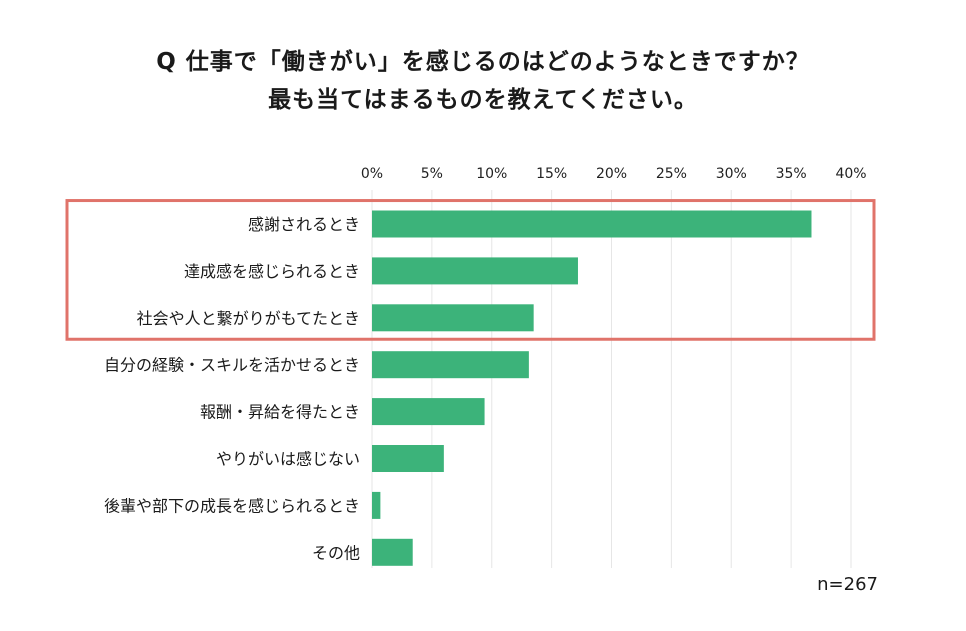  I want to click on chart-title-line2: 最も当てはまるものを教えてください。, so click(483, 100).